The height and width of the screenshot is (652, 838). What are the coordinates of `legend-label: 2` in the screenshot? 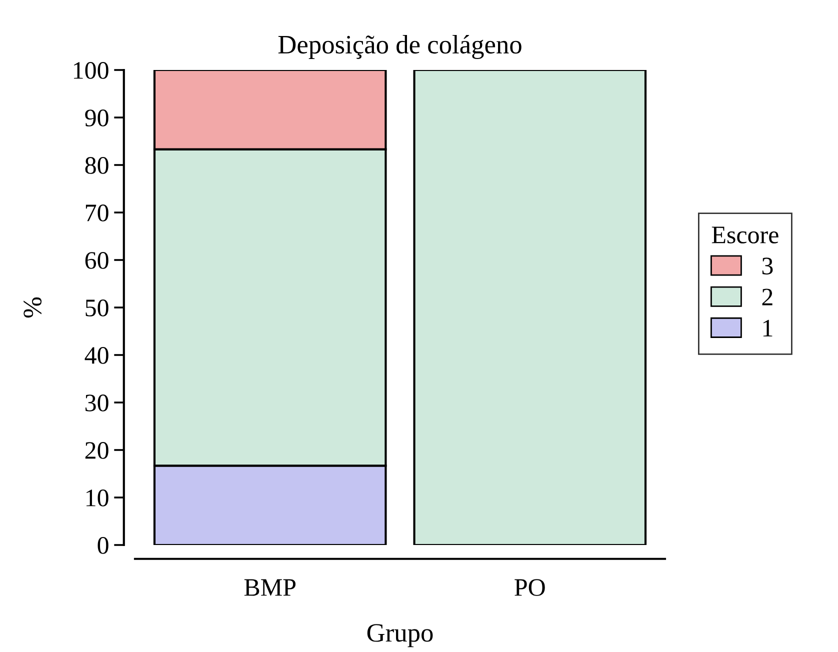 It's located at (767, 297).